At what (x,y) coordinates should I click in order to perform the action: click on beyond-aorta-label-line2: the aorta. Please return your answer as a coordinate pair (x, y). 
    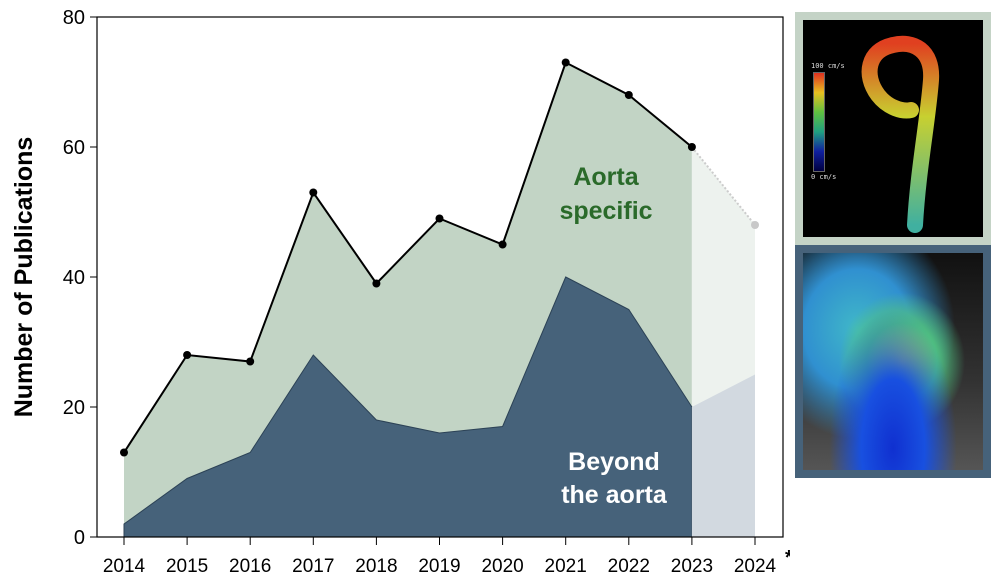
    Looking at the image, I should click on (614, 495).